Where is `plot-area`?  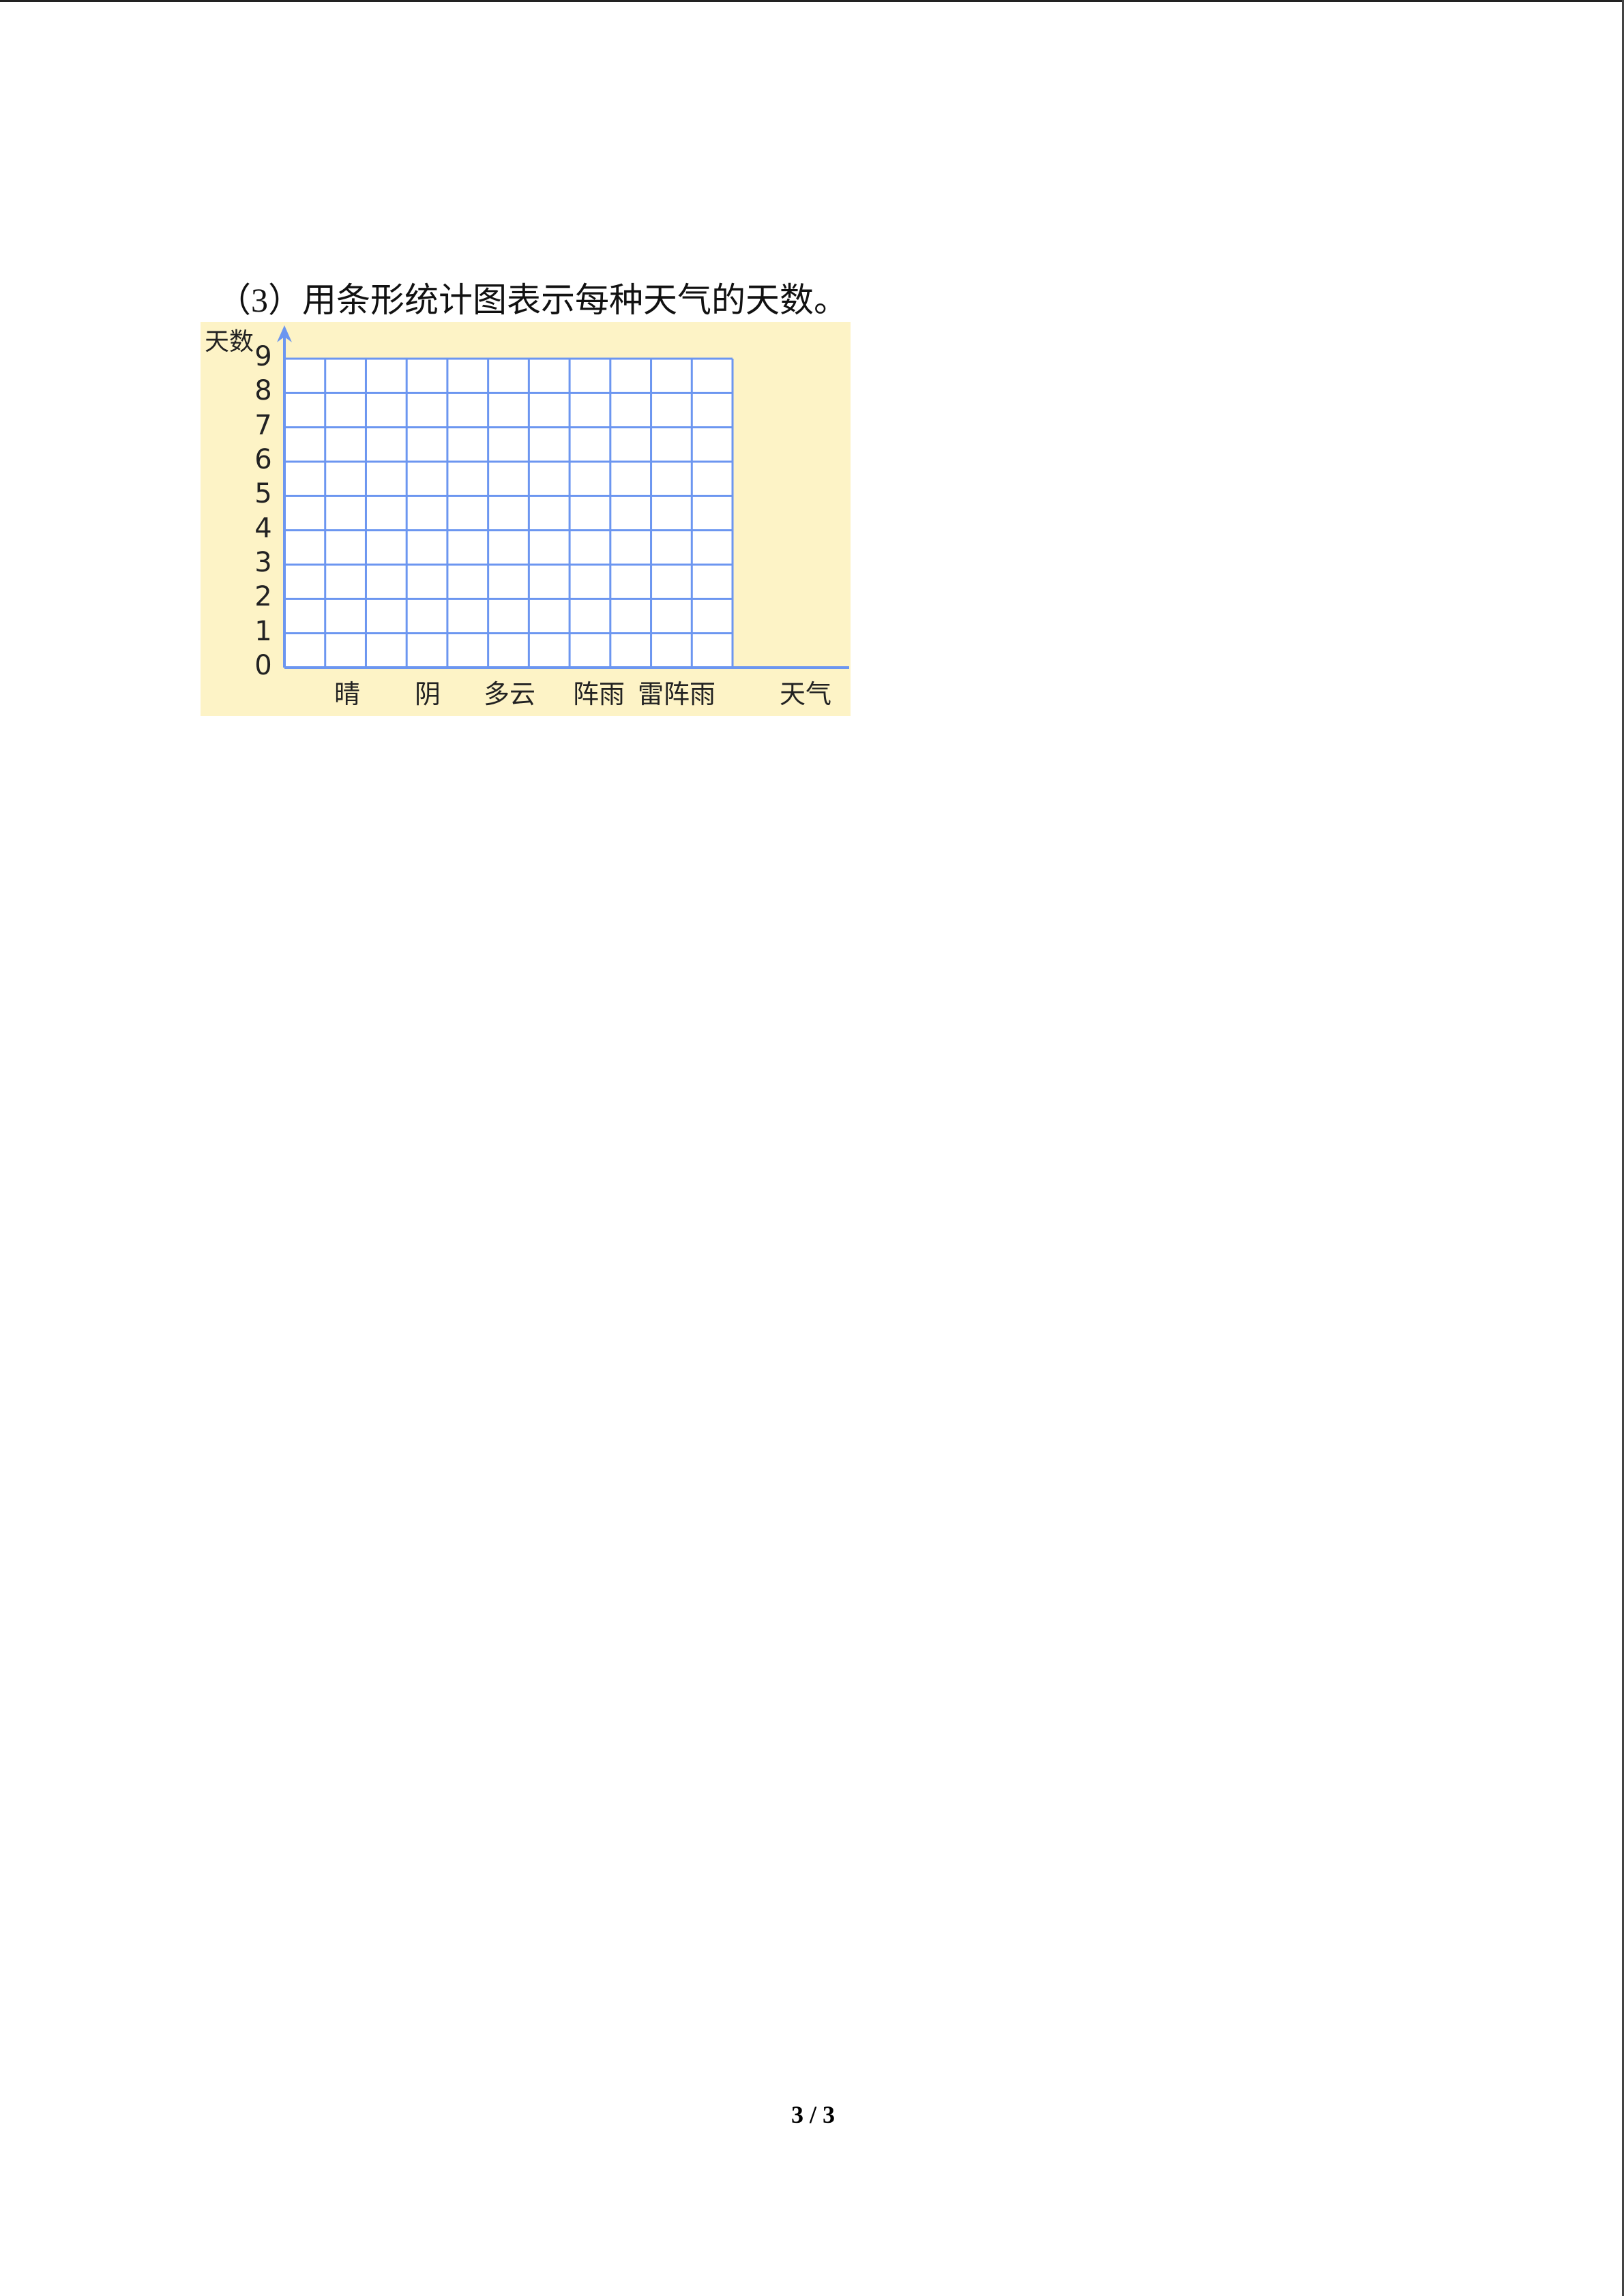 plot-area is located at coordinates (508, 513).